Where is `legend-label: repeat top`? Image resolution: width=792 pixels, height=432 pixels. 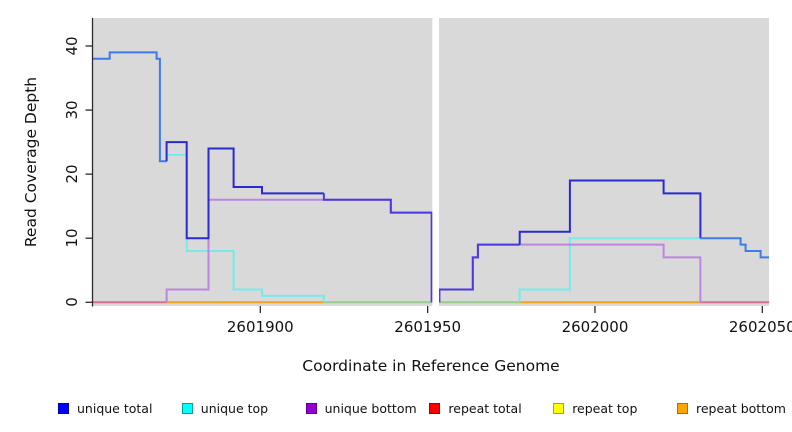 legend-label: repeat top is located at coordinates (605, 408).